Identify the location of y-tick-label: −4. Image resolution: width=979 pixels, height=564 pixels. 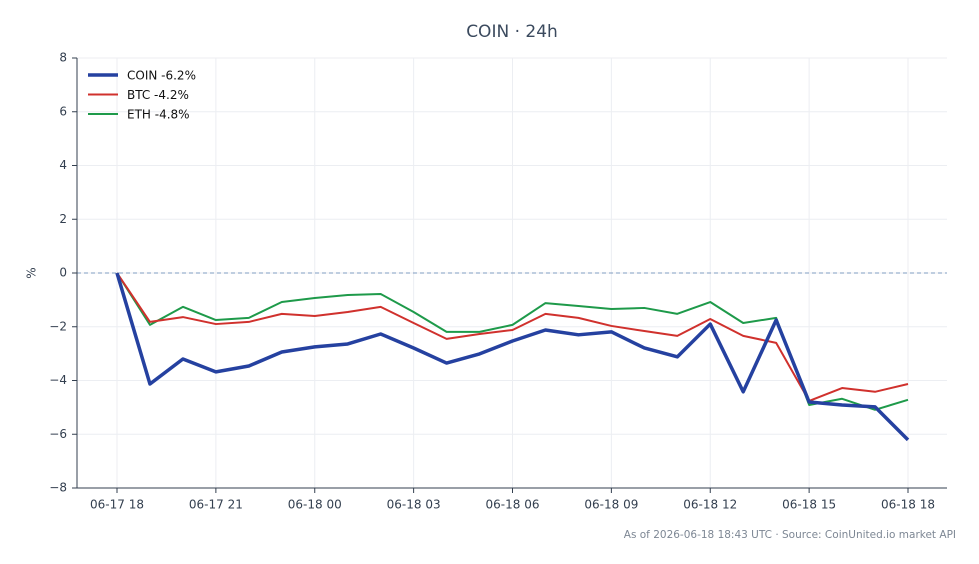
(58, 380).